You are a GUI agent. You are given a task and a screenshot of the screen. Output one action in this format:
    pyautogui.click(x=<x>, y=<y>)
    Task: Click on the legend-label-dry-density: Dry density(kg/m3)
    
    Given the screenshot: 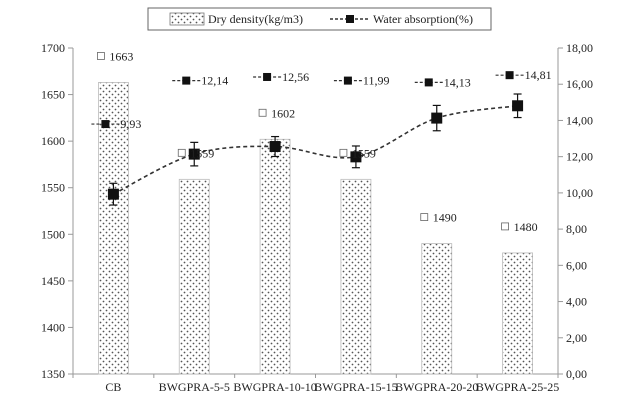 What is the action you would take?
    pyautogui.click(x=255, y=19)
    